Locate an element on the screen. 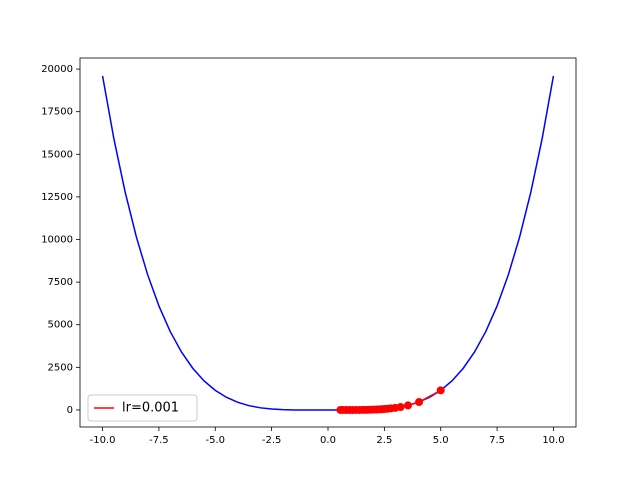 The image size is (640, 484). y-tick-label: 12500 is located at coordinates (57, 197).